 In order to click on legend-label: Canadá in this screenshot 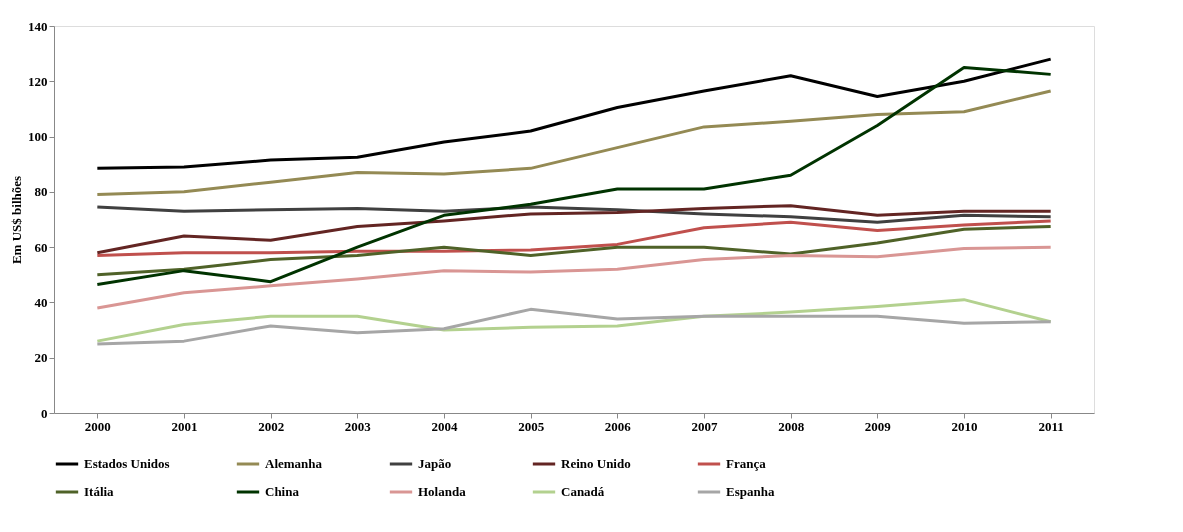, I will do `click(583, 491)`.